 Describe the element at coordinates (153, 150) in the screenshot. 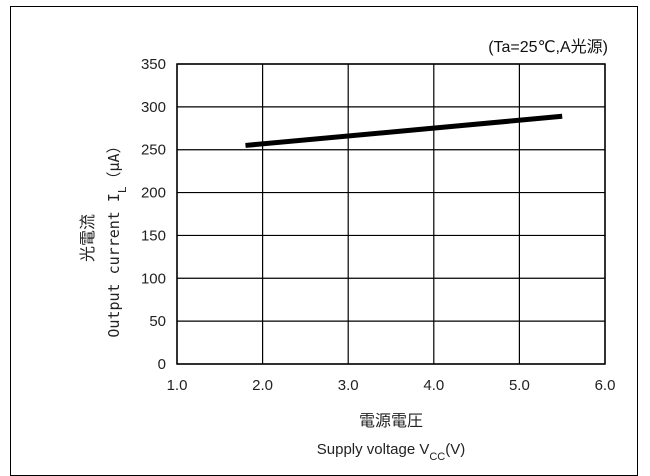

I see `y-tick-label: 250` at that location.